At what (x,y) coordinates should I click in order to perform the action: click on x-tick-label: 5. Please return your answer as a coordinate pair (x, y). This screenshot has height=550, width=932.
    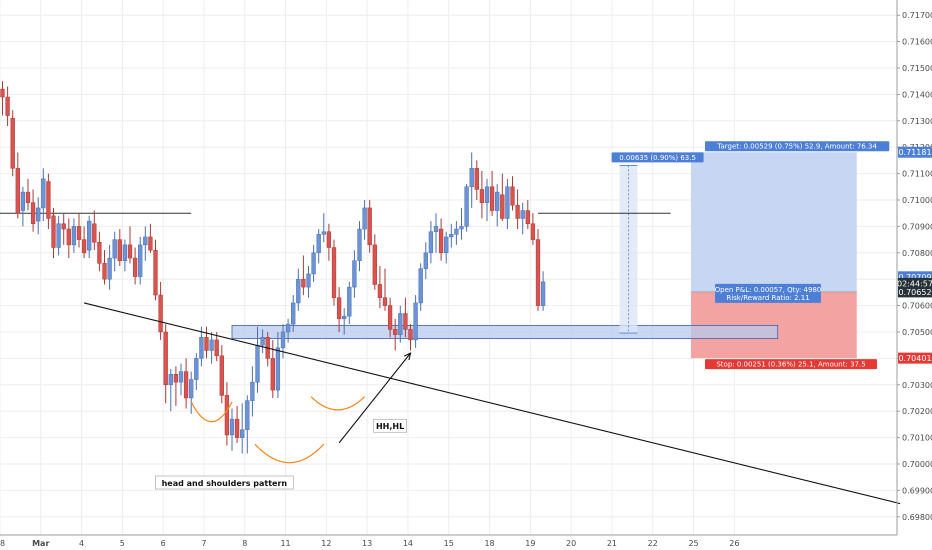
    Looking at the image, I should click on (122, 543).